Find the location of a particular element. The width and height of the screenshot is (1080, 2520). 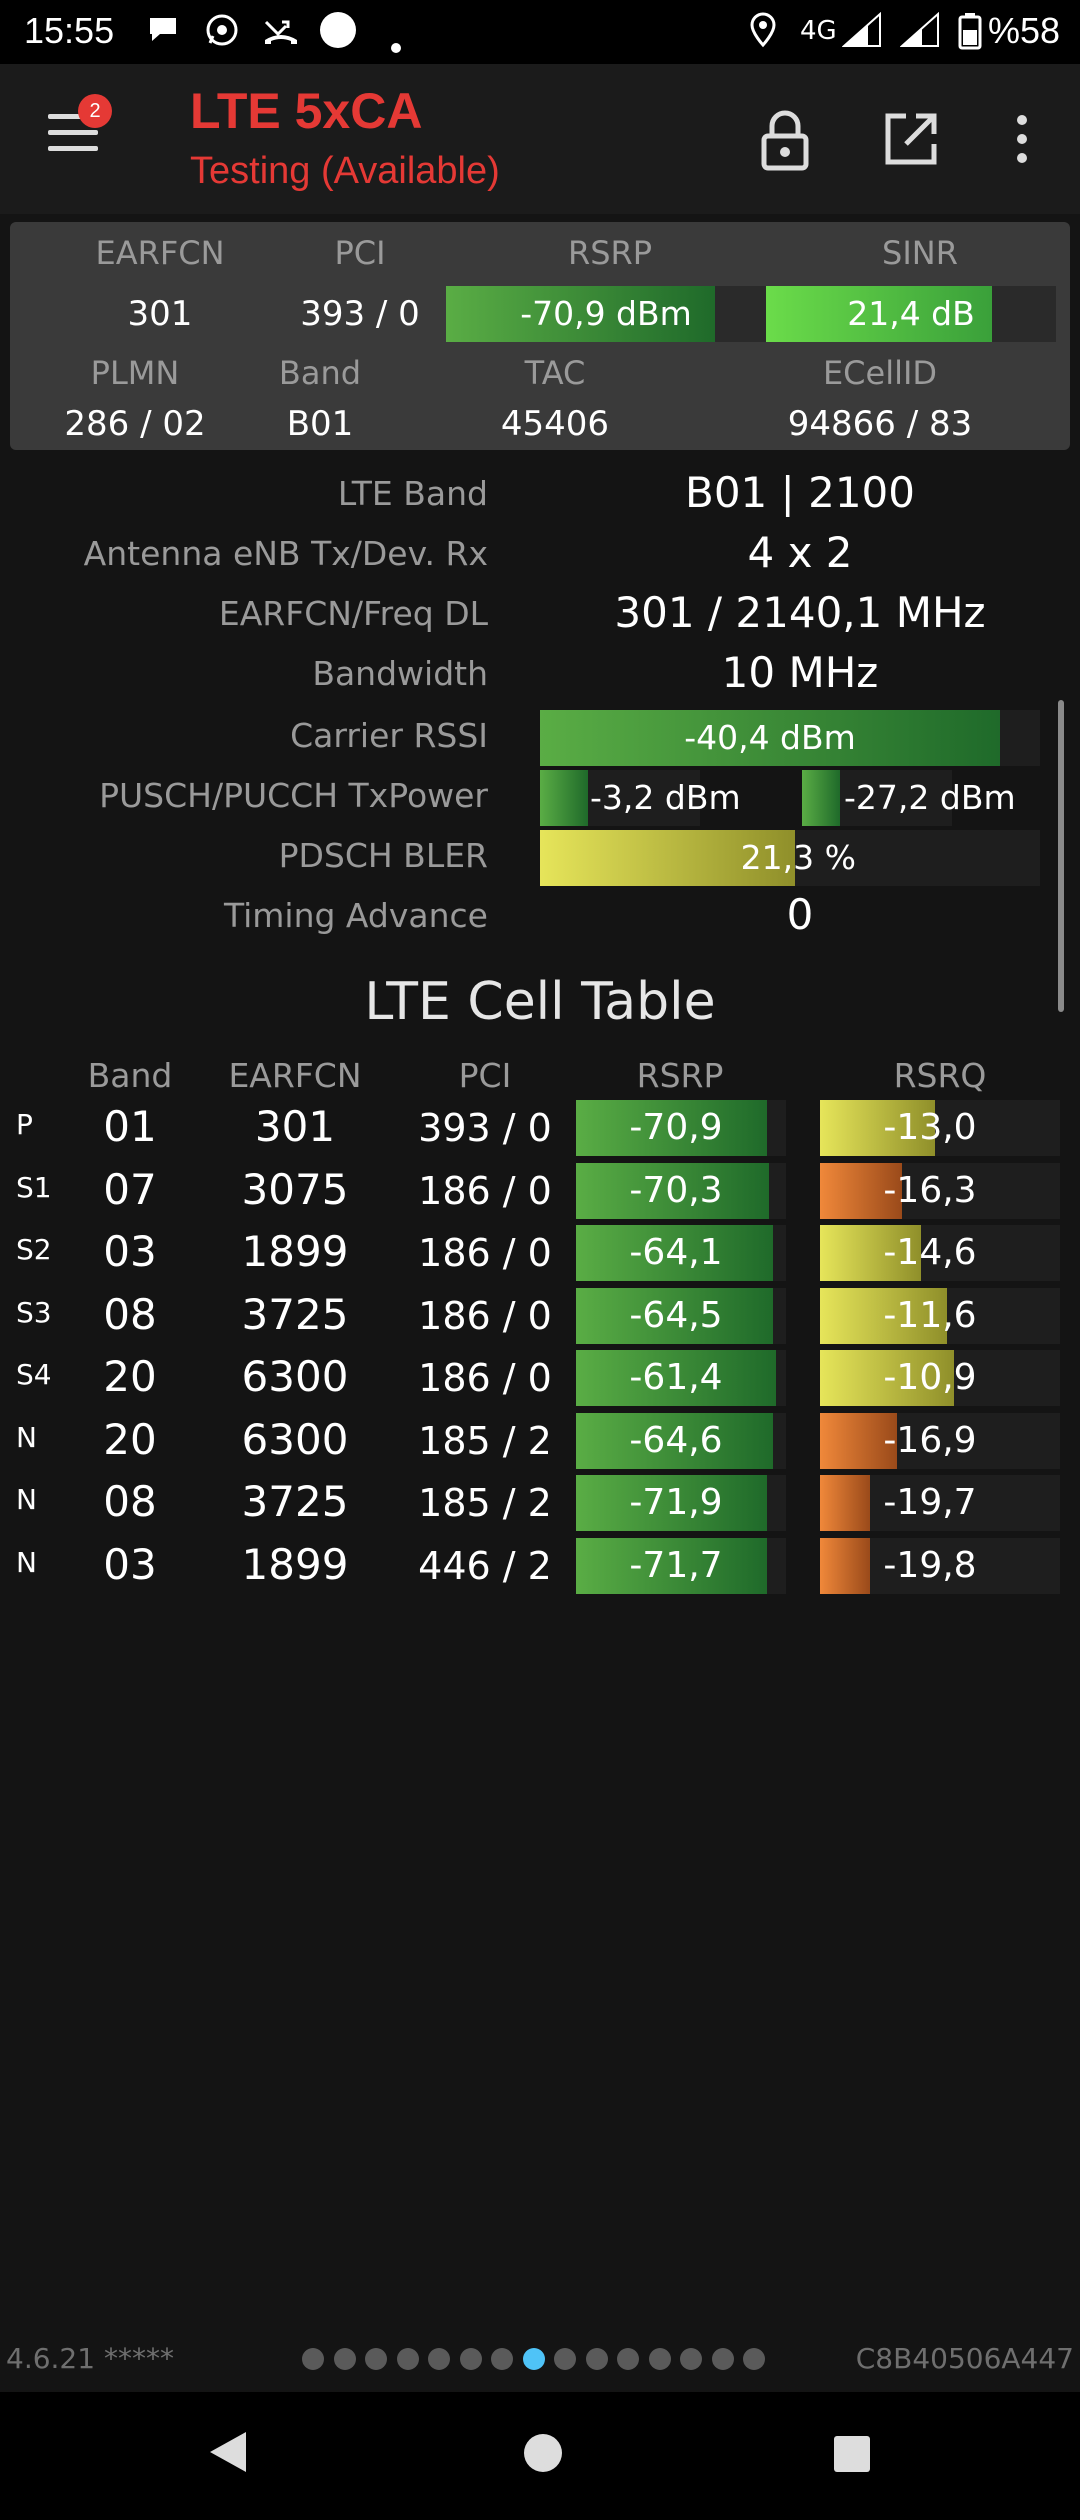

summary-rsrp-value: -70,9 dBm is located at coordinates (606, 313).